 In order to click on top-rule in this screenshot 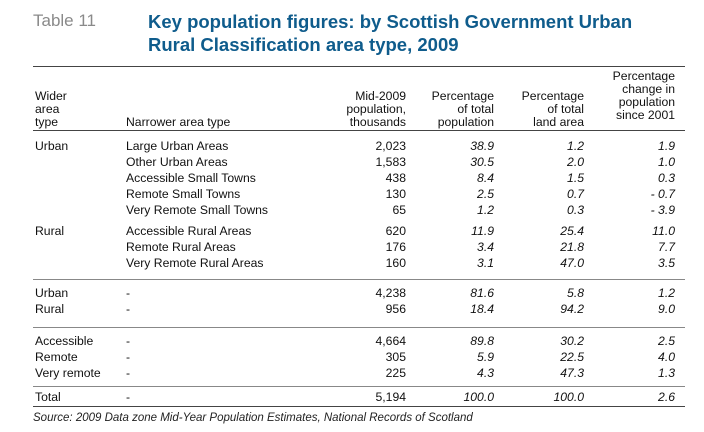, I will do `click(359, 66)`.